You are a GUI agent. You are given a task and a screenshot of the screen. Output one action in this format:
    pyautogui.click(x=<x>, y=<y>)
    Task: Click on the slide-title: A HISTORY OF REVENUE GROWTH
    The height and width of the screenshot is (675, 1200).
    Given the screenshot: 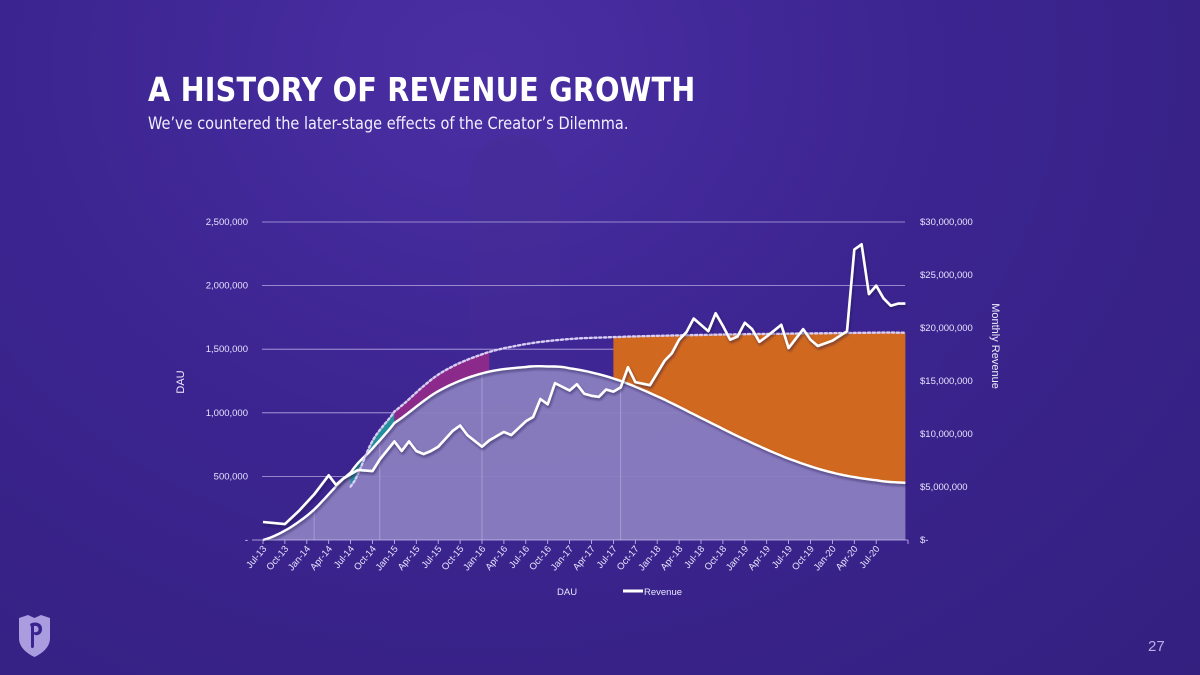 What is the action you would take?
    pyautogui.click(x=422, y=89)
    